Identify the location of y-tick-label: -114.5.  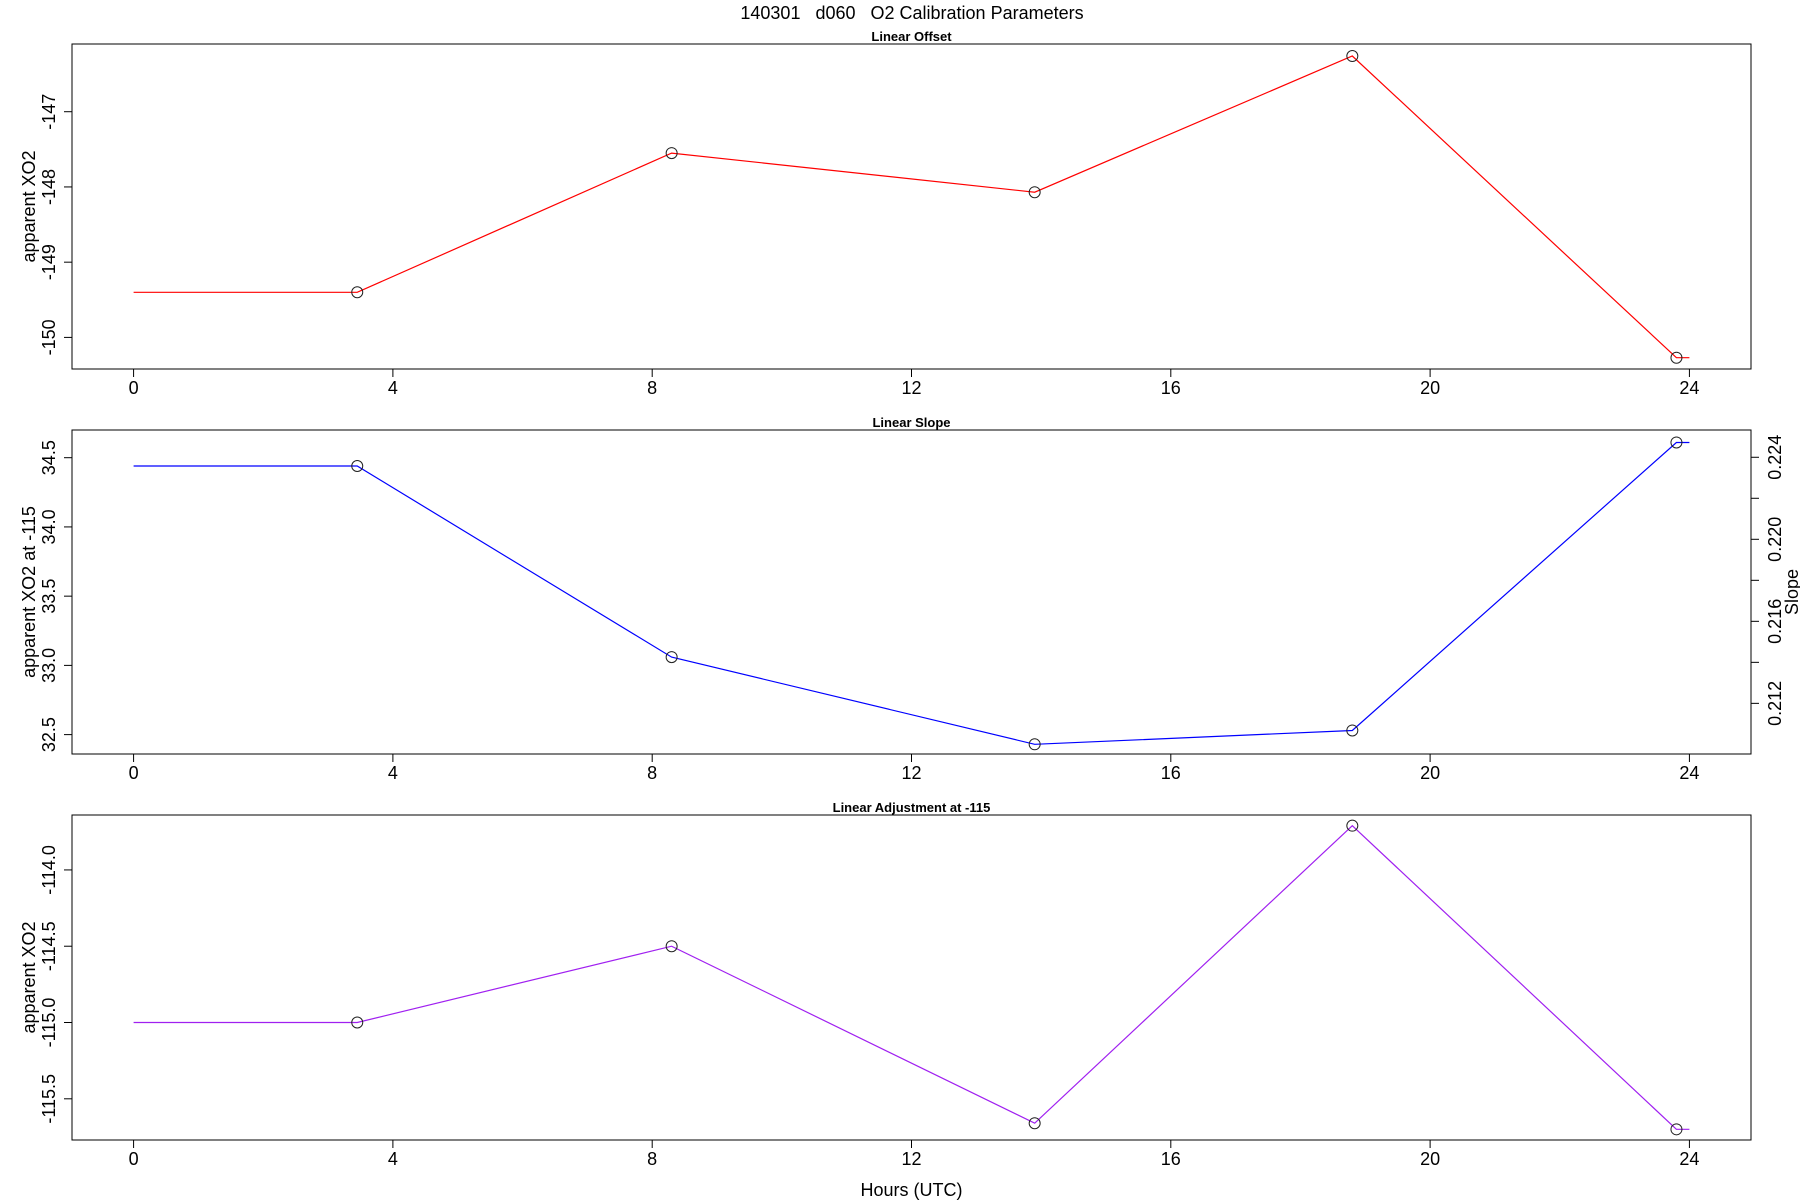
(49, 946).